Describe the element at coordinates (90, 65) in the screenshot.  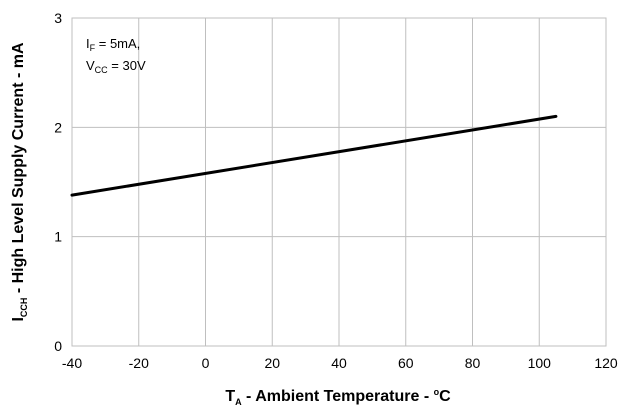
I see `annotation-line-2-main: V` at that location.